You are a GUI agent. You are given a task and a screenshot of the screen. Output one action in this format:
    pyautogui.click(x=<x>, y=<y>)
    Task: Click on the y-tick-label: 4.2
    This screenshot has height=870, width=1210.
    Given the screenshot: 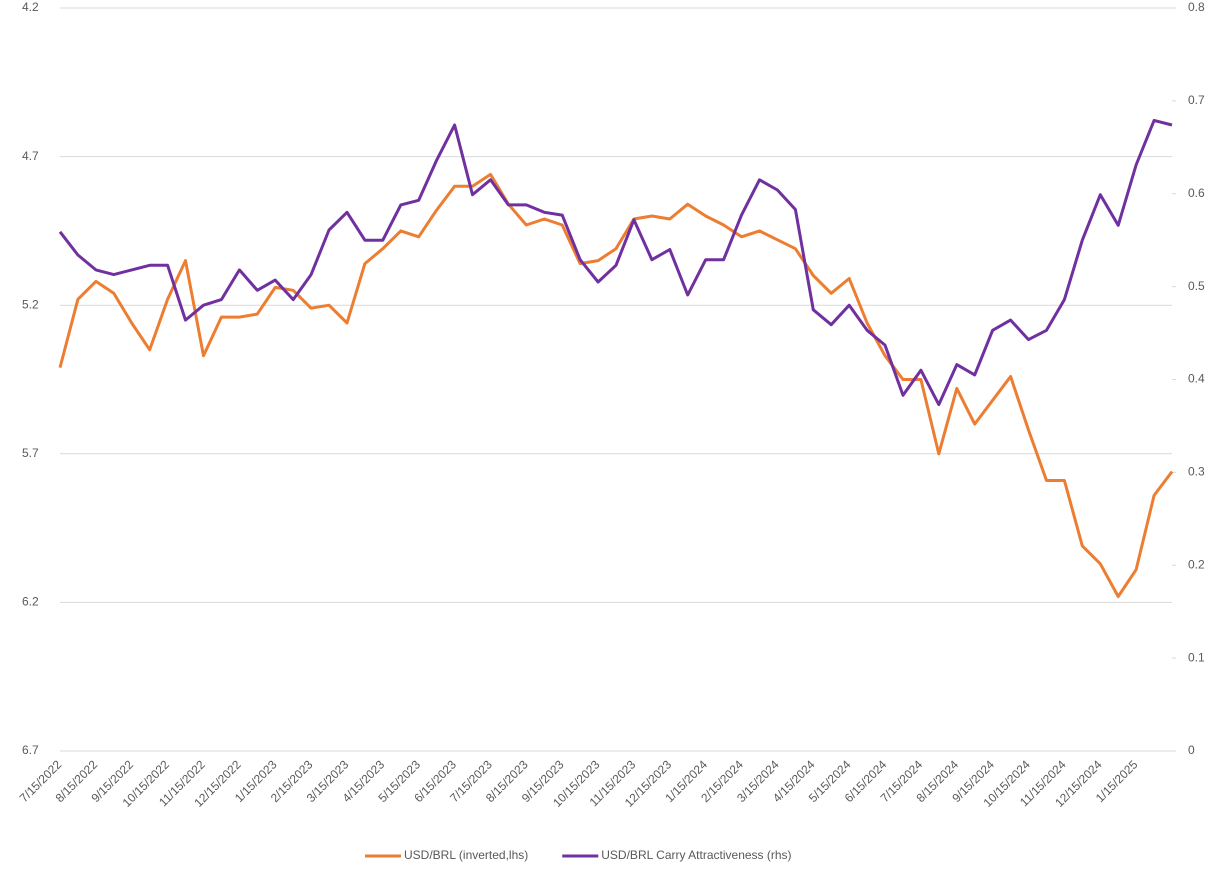 What is the action you would take?
    pyautogui.click(x=30, y=7)
    